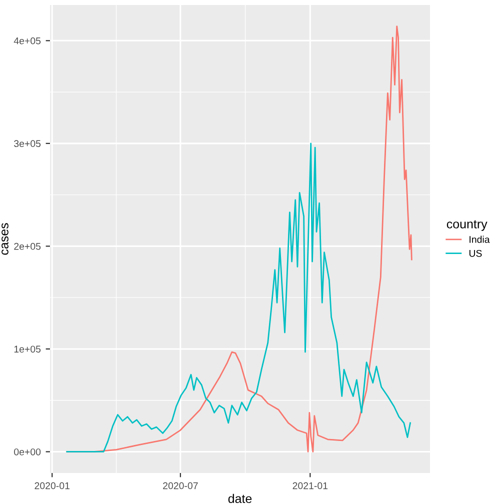  I want to click on x-tick-label: 2020-01, so click(52, 486).